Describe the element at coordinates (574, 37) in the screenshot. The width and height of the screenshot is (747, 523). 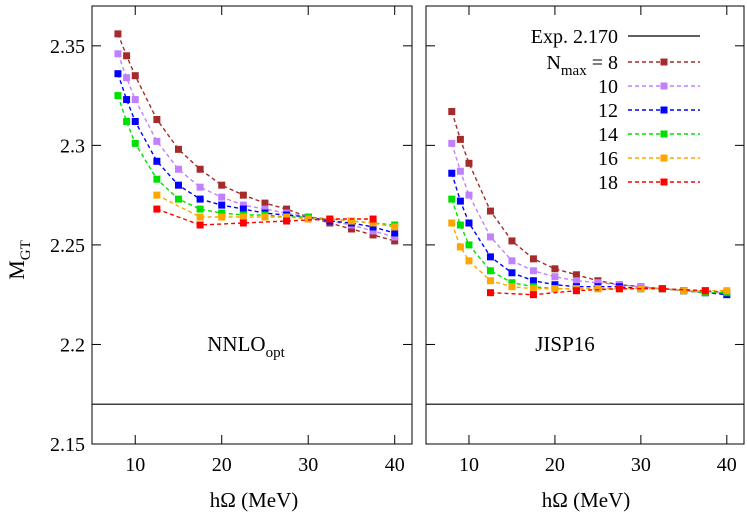
I see `legend-exp-label: Exp. 2.170` at that location.